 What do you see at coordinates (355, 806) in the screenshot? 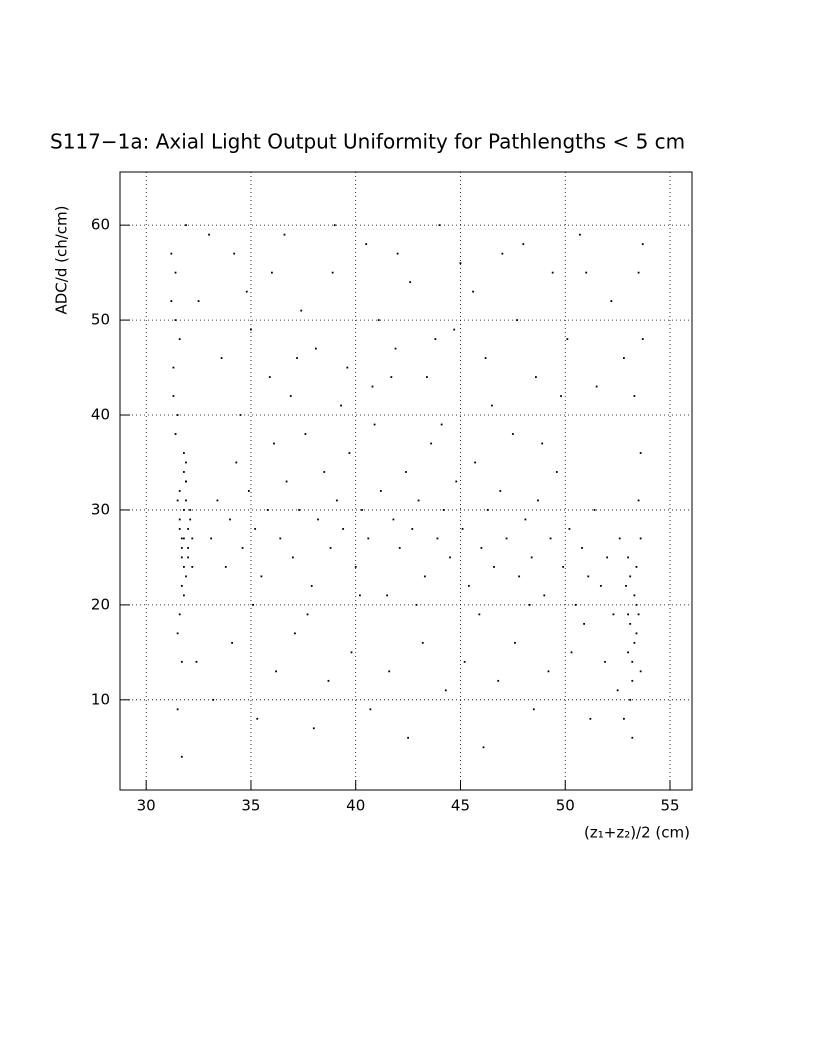
I see `x-tick-label: 40` at bounding box center [355, 806].